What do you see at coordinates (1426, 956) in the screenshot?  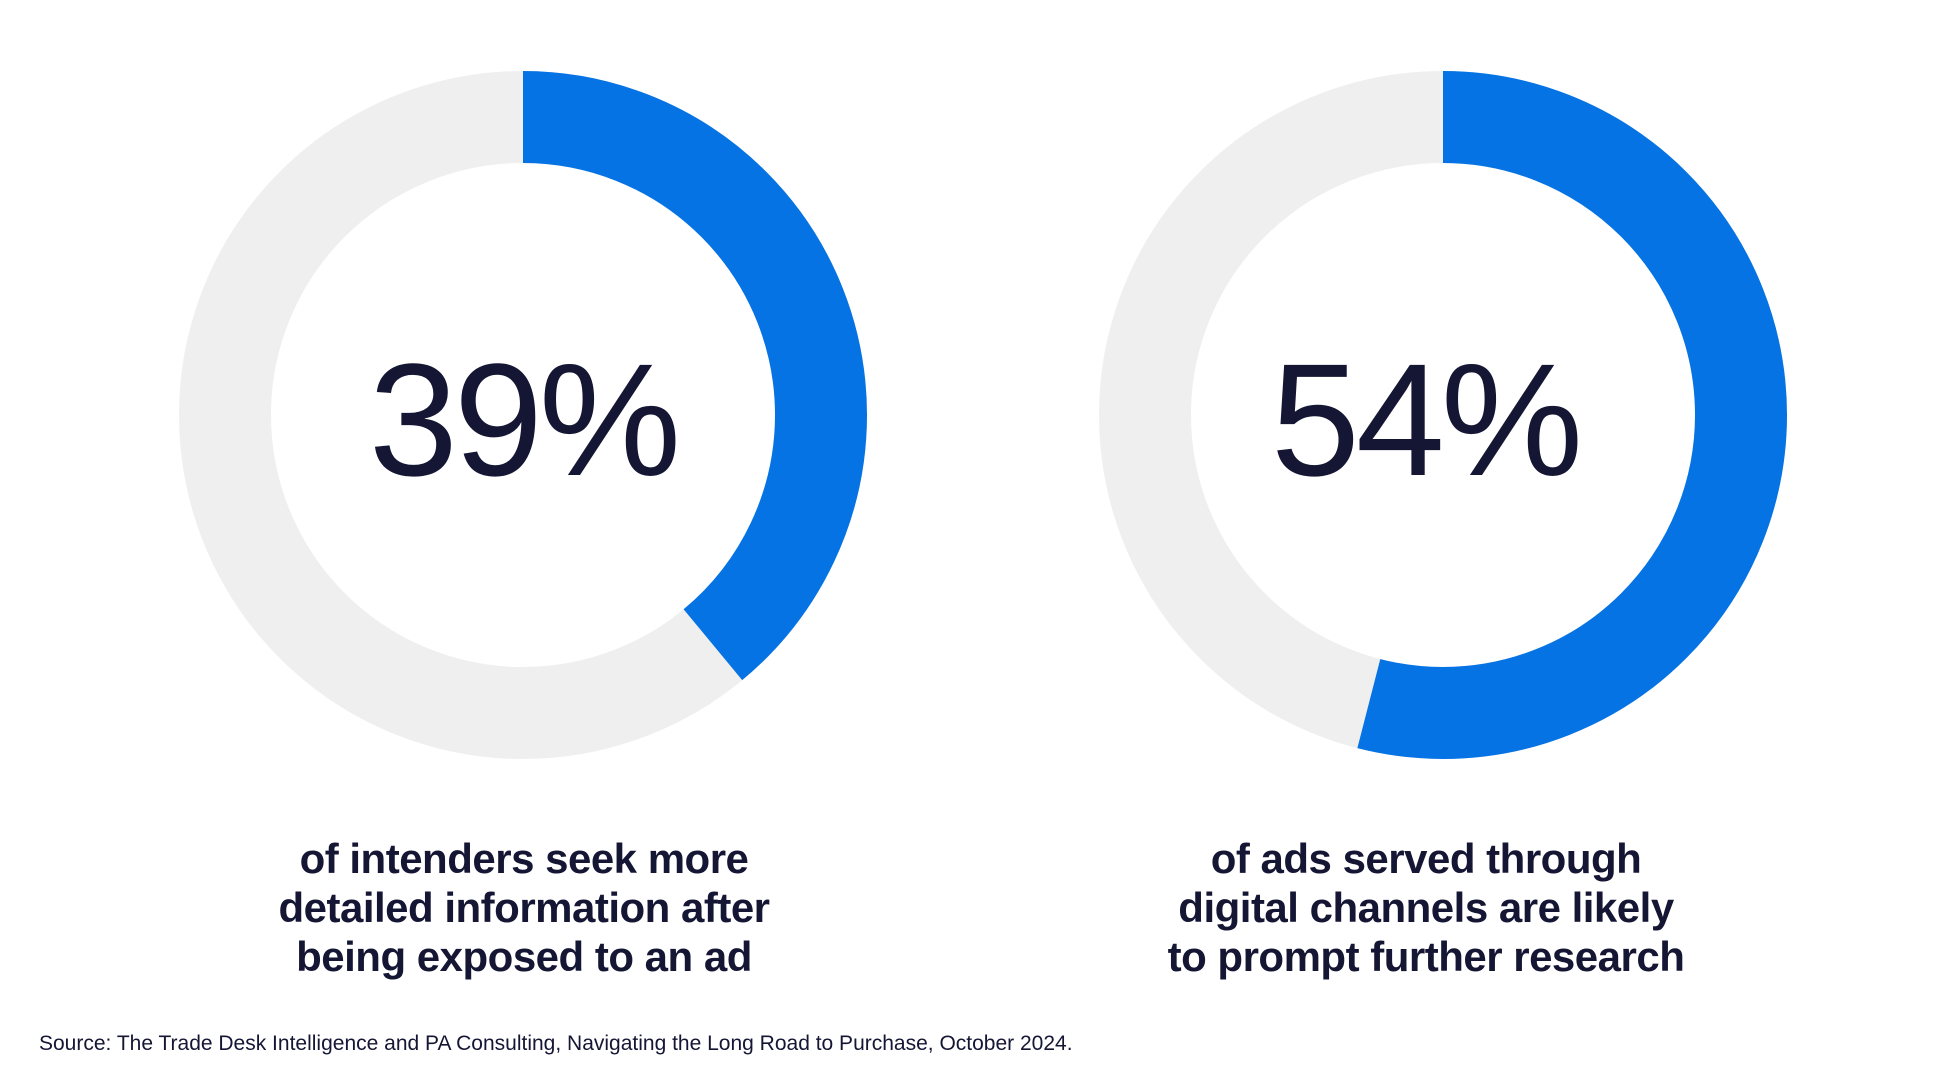 I see `caption-line: to prompt further research` at bounding box center [1426, 956].